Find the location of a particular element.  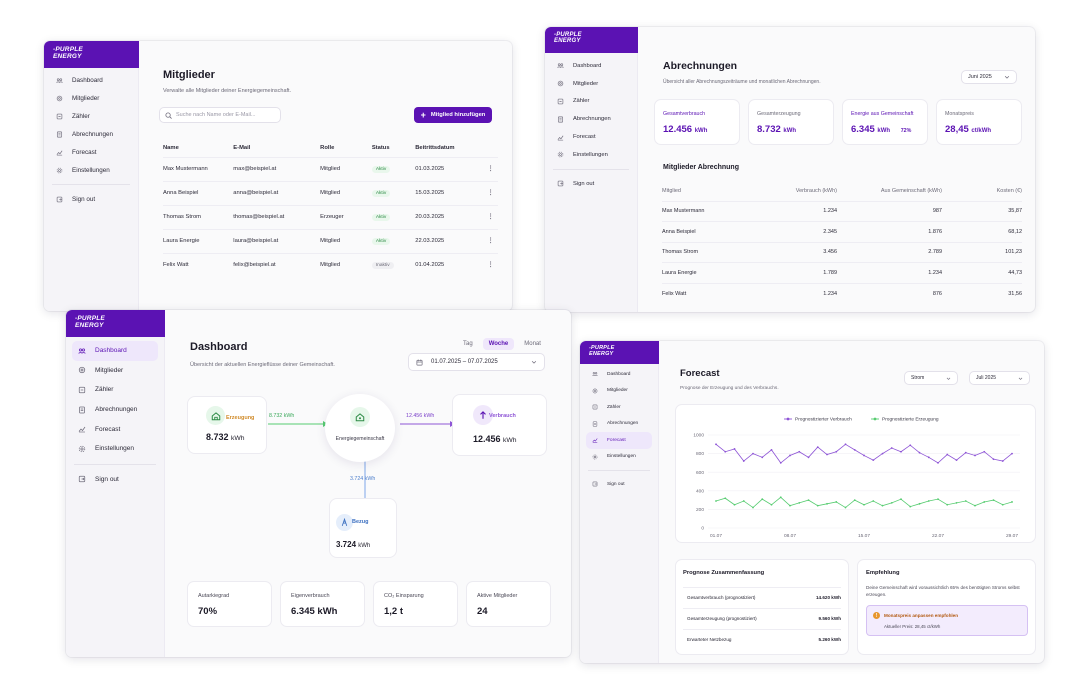

tab-woche: Woche is located at coordinates (498, 344).